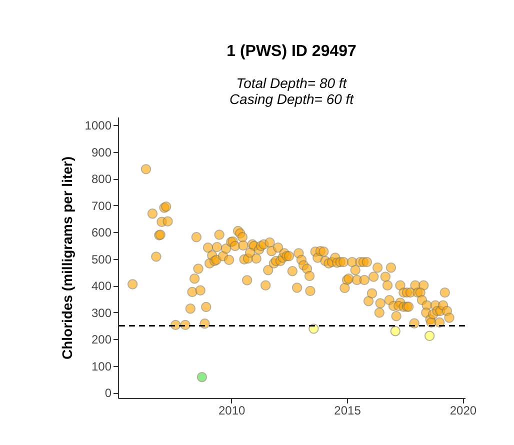 This screenshot has width=514, height=445. I want to click on x-tick-label: 2020, so click(463, 411).